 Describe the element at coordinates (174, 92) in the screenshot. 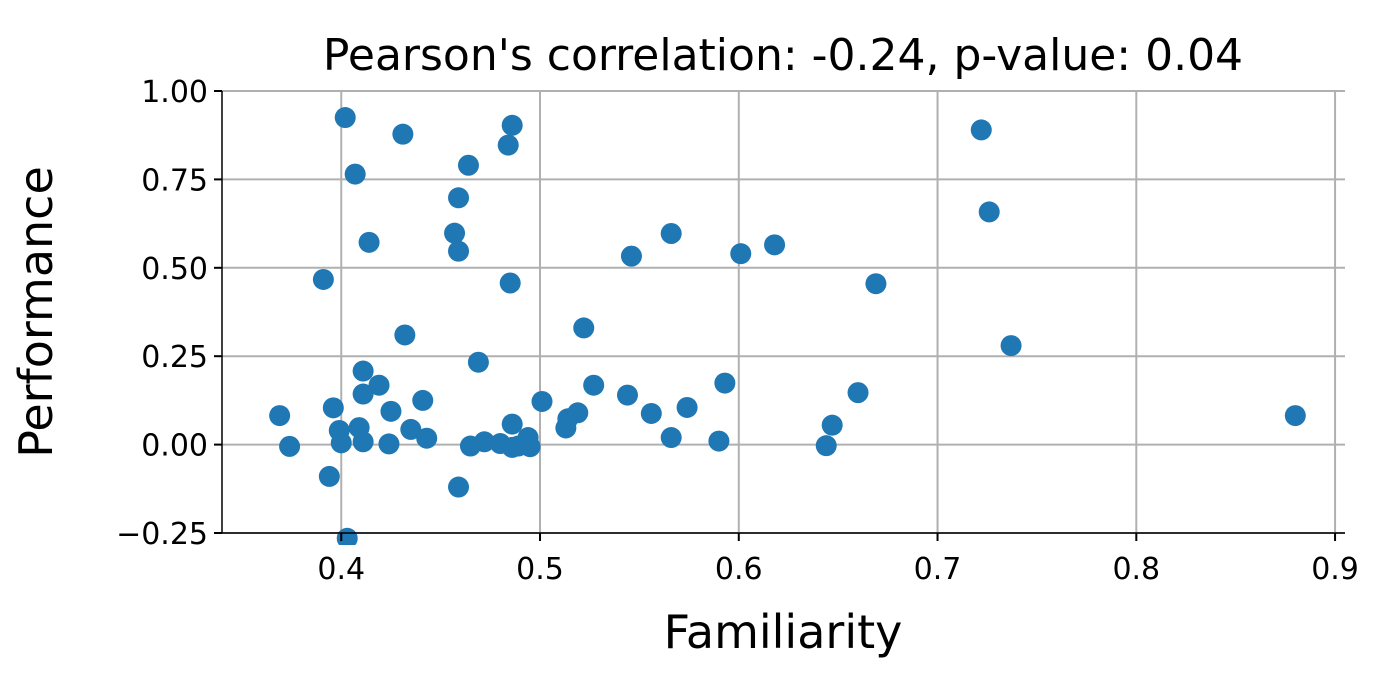

I see `y-tick-label: 1.00` at that location.